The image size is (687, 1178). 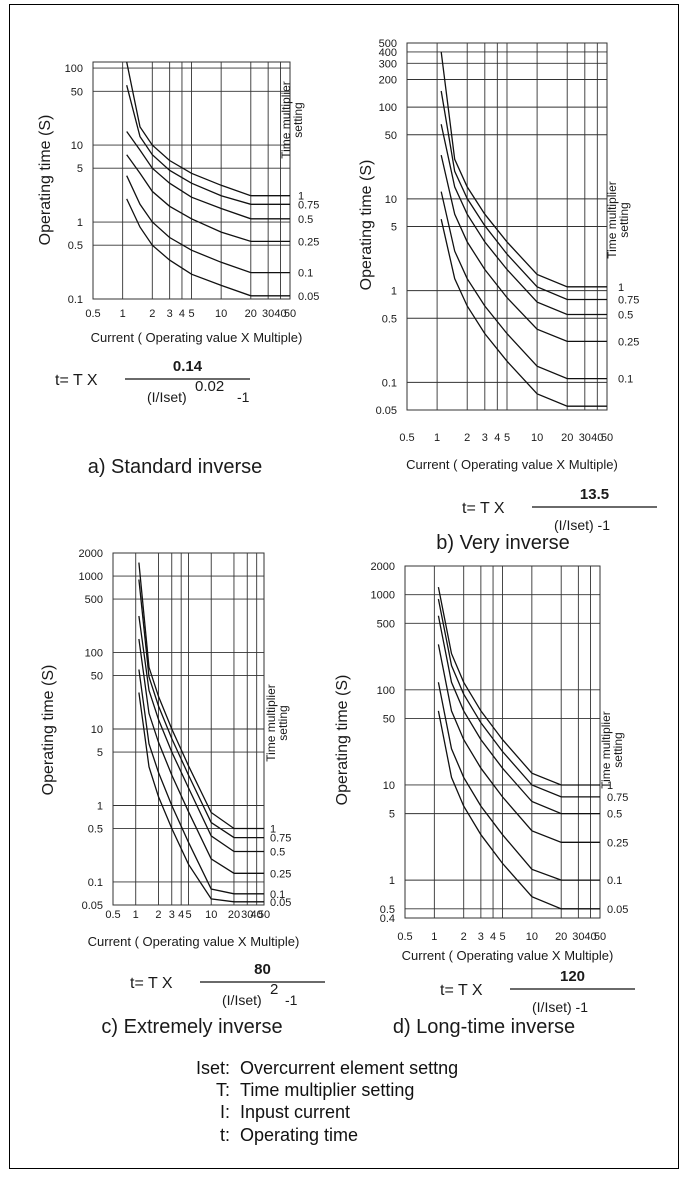 I want to click on x-tick-label: 20, so click(x=567, y=438).